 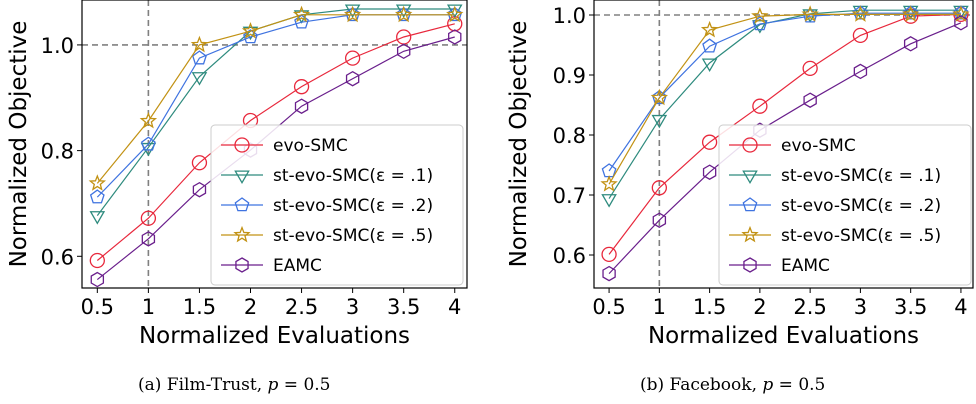 I want to click on y-tick-label: 1.0, so click(x=57, y=46).